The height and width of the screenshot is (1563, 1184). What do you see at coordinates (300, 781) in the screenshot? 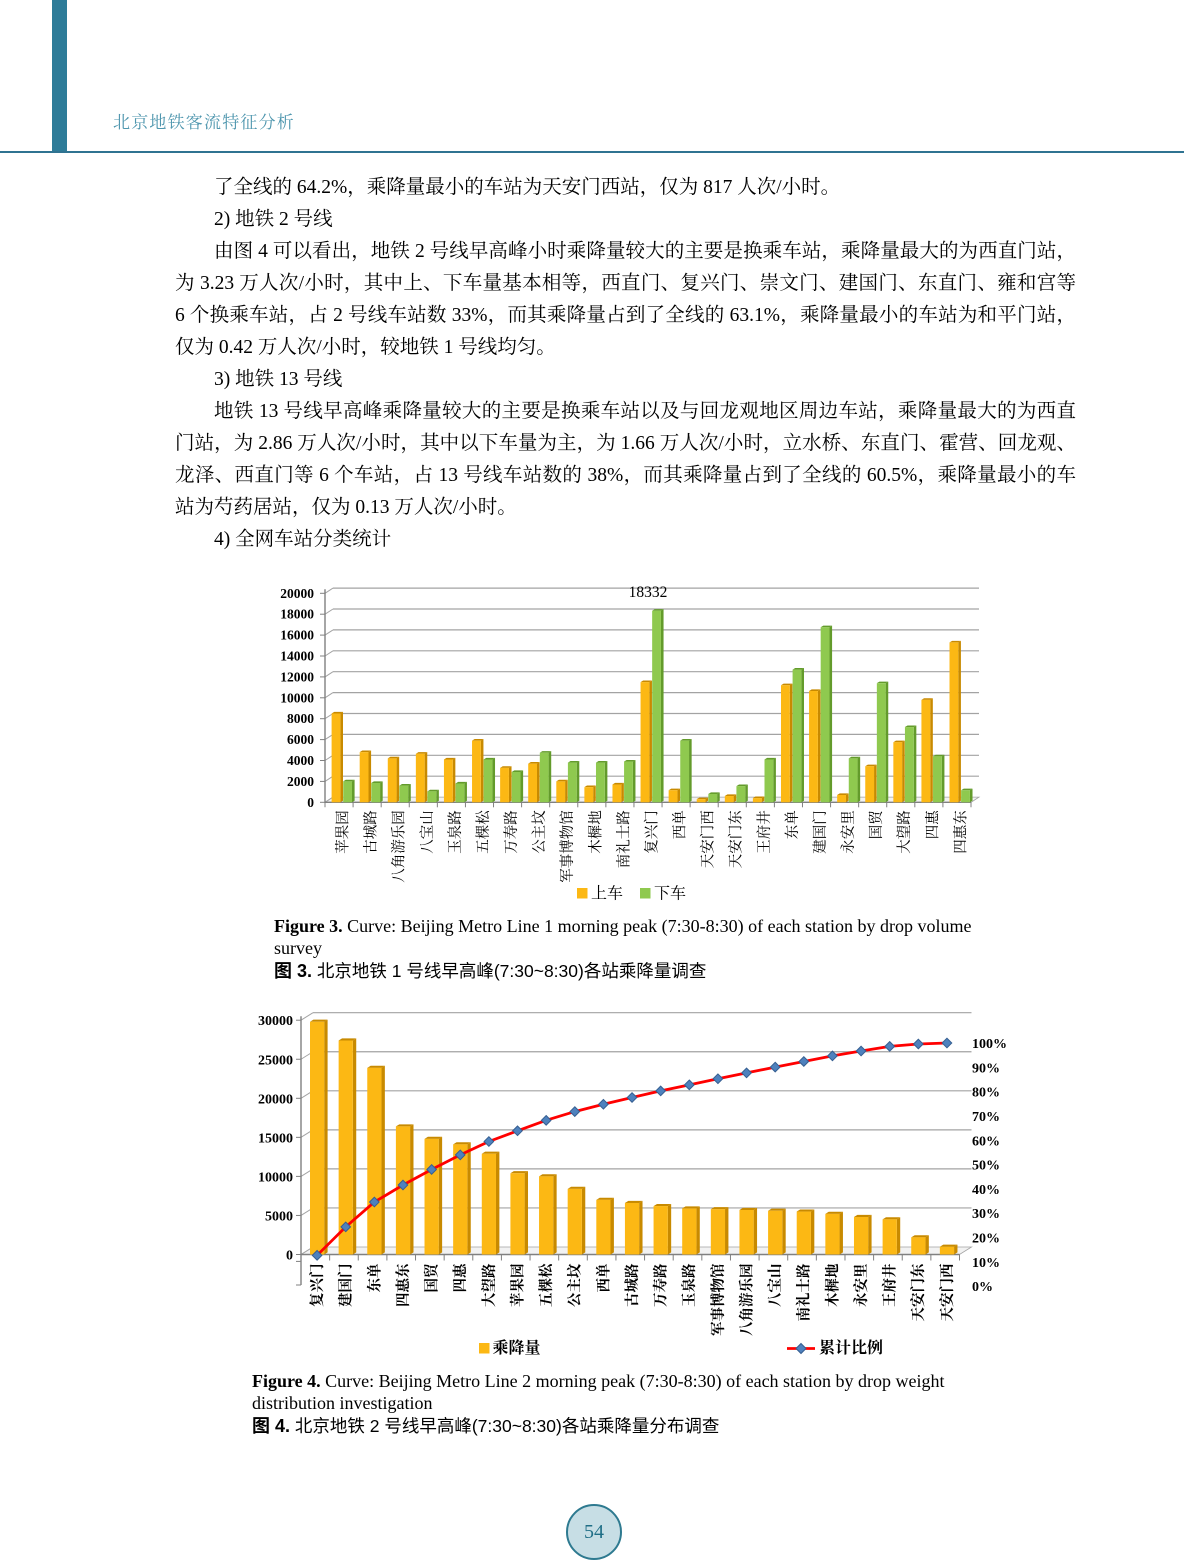
I see `svg-text: 2000` at bounding box center [300, 781].